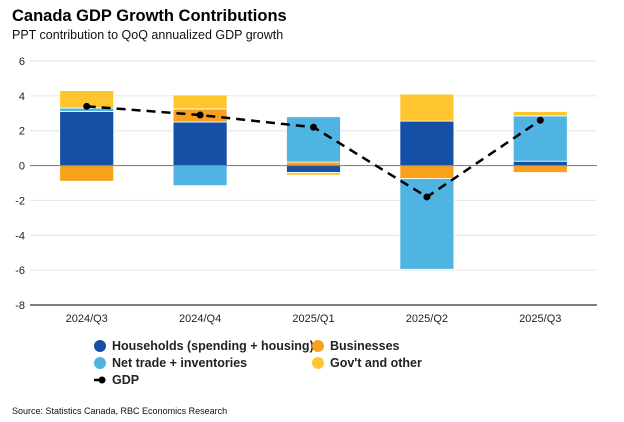  I want to click on y-tick-label: 4, so click(22, 97).